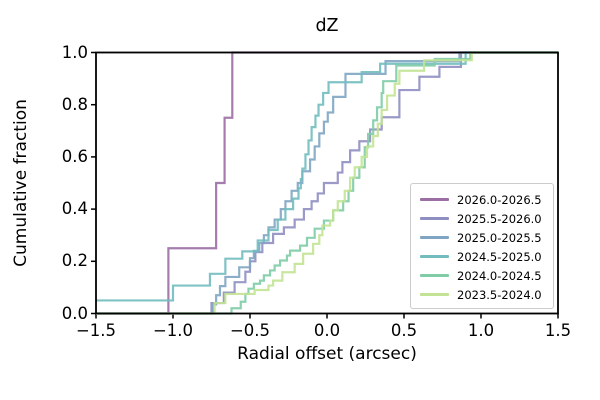  What do you see at coordinates (404, 330) in the screenshot?
I see `x-tick-label: 0.5` at bounding box center [404, 330].